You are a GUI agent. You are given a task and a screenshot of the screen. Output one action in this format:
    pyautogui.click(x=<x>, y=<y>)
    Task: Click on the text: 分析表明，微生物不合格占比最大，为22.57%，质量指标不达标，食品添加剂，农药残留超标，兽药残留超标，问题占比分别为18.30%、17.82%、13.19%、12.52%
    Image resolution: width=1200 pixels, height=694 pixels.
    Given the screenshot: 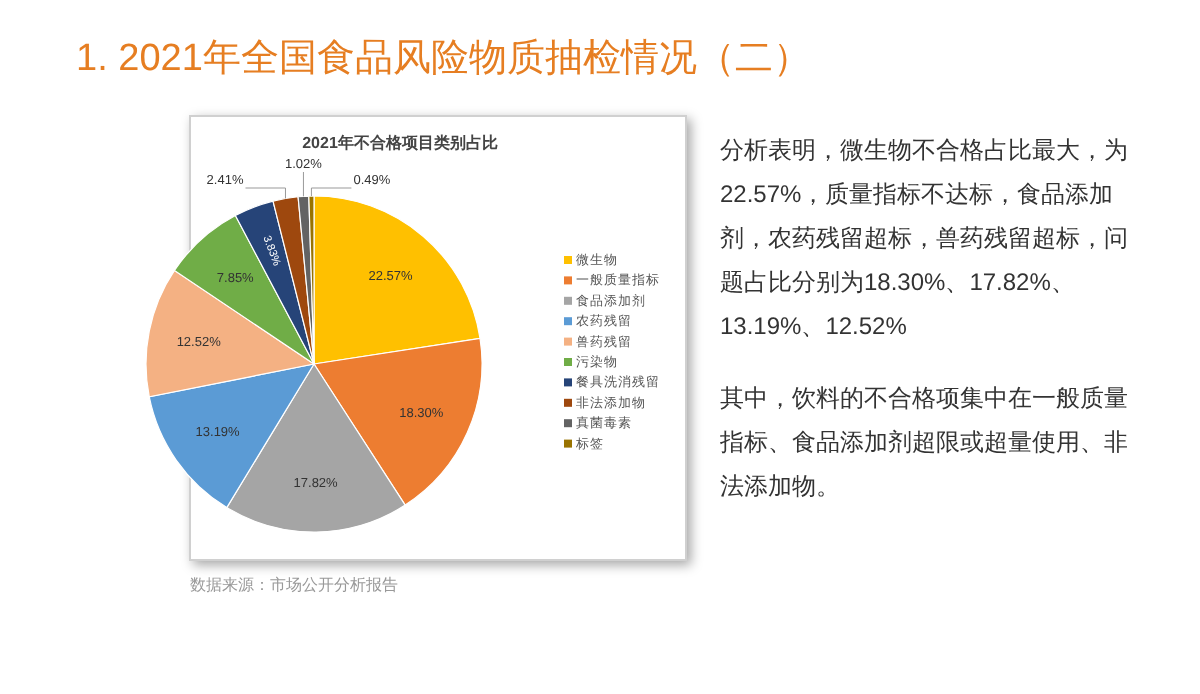 What is the action you would take?
    pyautogui.click(x=925, y=239)
    